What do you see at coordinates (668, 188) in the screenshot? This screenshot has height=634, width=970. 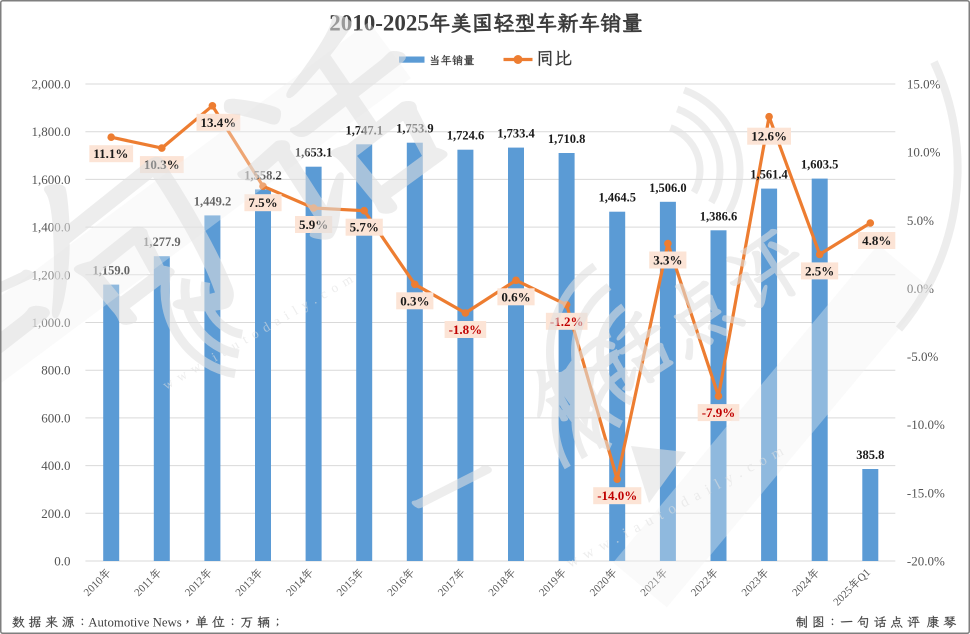 I see `svg-text: 1,506.0` at bounding box center [668, 188].